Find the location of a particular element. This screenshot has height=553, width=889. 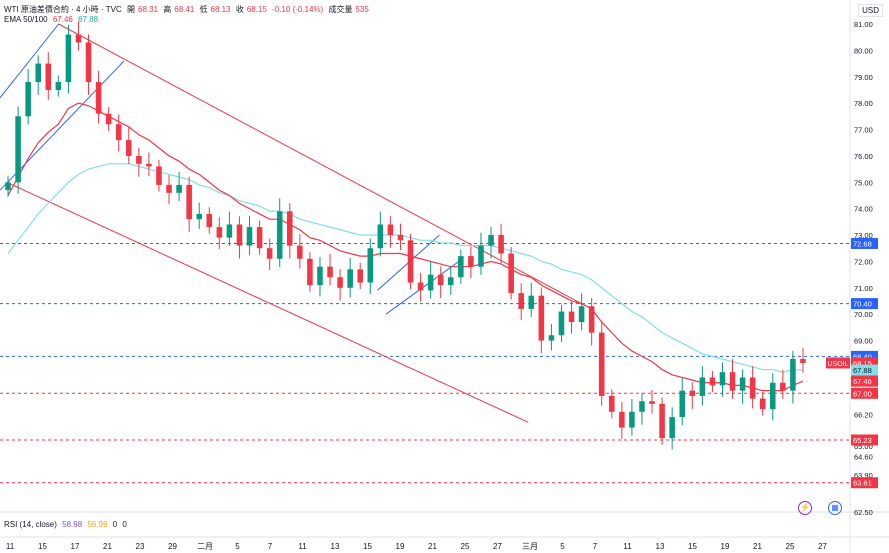

ema-legend: EMA 50/100 67.46 67.88 is located at coordinates (52, 19).